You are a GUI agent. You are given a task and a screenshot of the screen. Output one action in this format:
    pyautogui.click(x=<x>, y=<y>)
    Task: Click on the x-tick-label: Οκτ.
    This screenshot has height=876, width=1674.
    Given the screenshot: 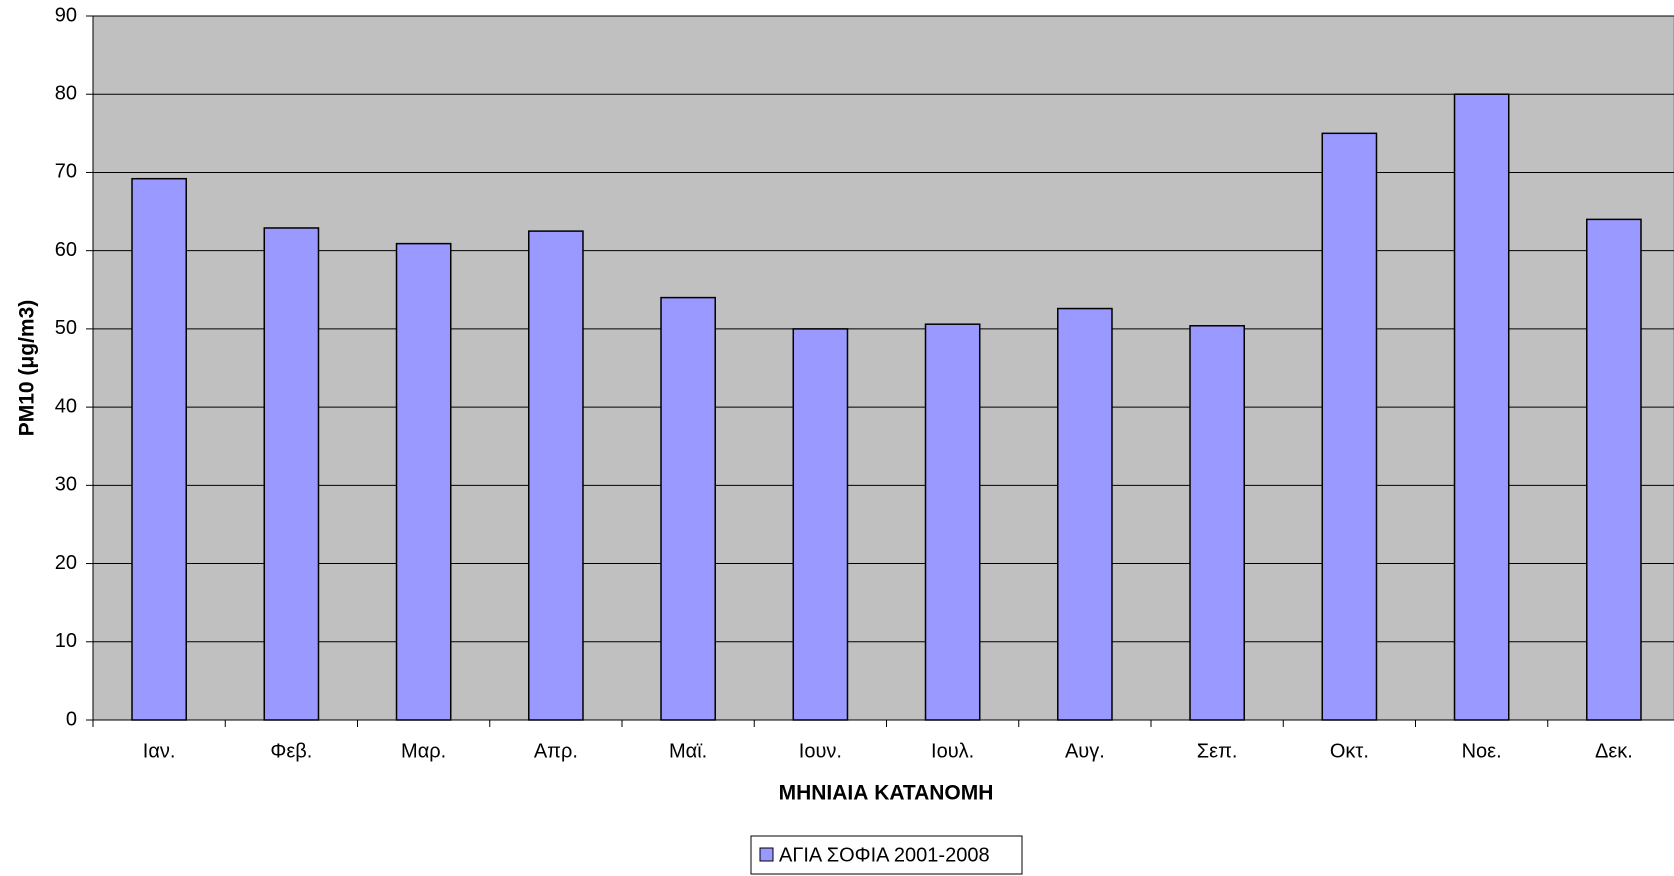 What is the action you would take?
    pyautogui.click(x=1349, y=751)
    